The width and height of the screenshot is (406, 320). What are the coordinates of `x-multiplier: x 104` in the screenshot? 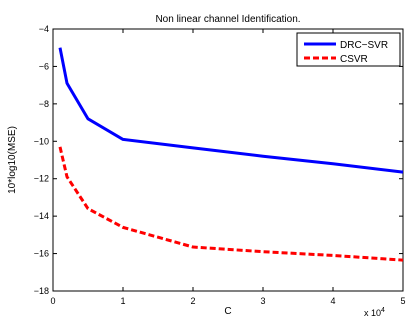 It's located at (374, 312).